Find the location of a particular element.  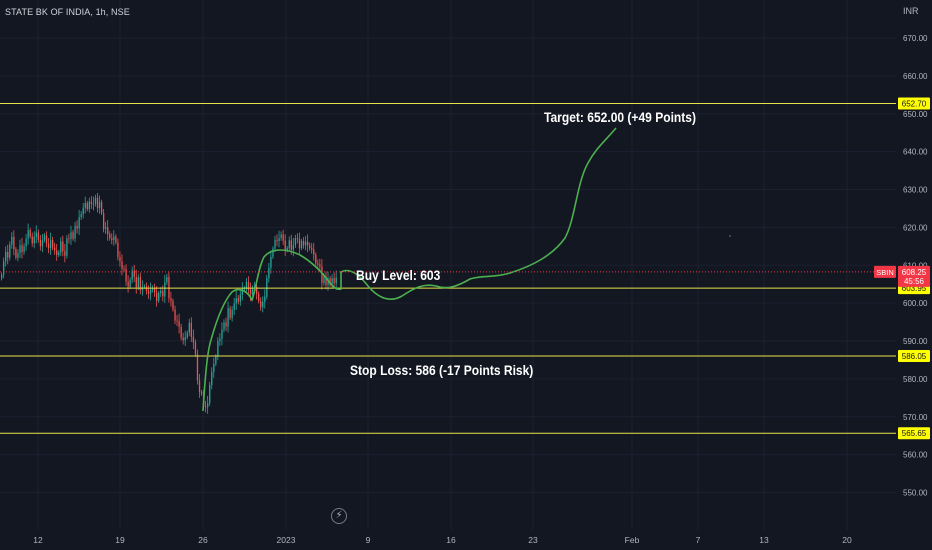

price-tag is located at coordinates (914, 276).